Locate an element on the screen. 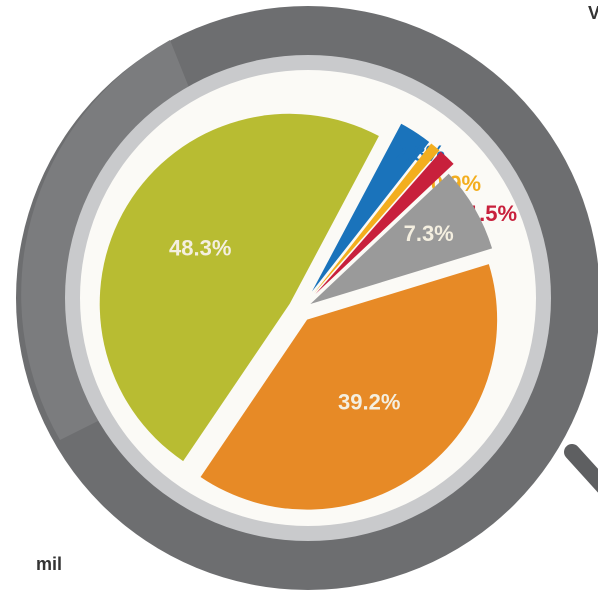  annotation: V is located at coordinates (593, 13).